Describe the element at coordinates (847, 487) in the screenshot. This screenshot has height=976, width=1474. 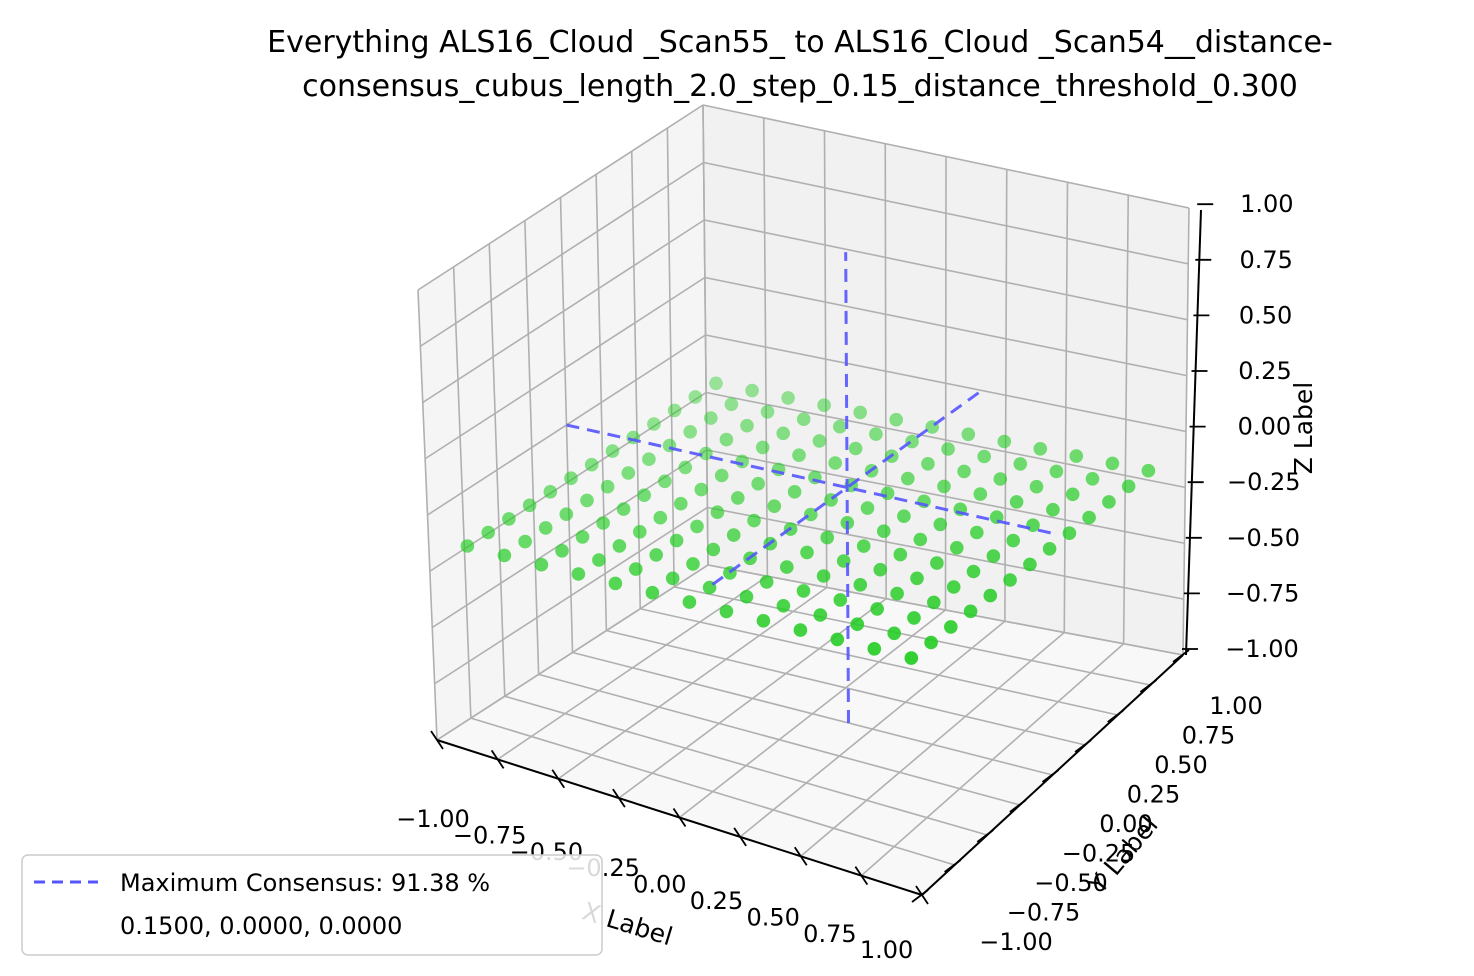
I see `consensus-line-y` at that location.